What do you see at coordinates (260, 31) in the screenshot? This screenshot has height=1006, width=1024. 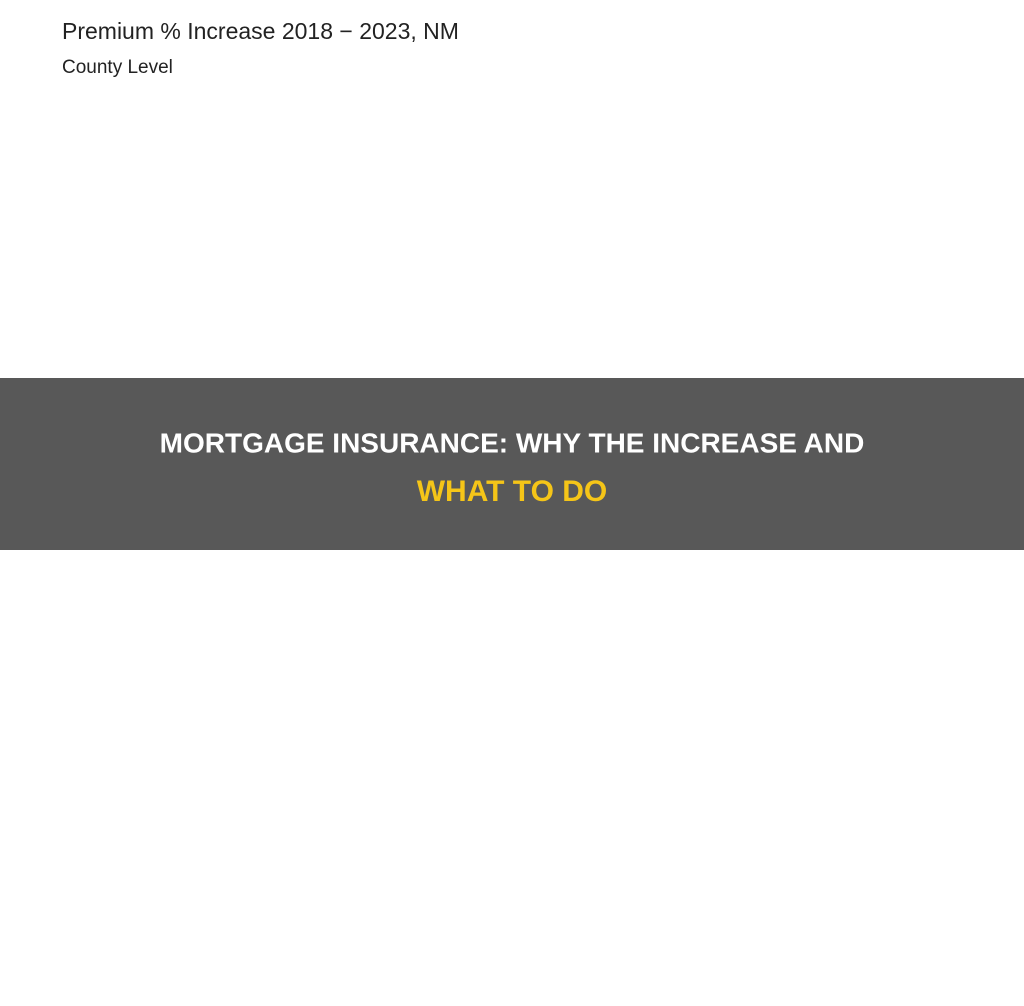 I see `map-title: Premium % Increase 2018 − 2023, NM` at bounding box center [260, 31].